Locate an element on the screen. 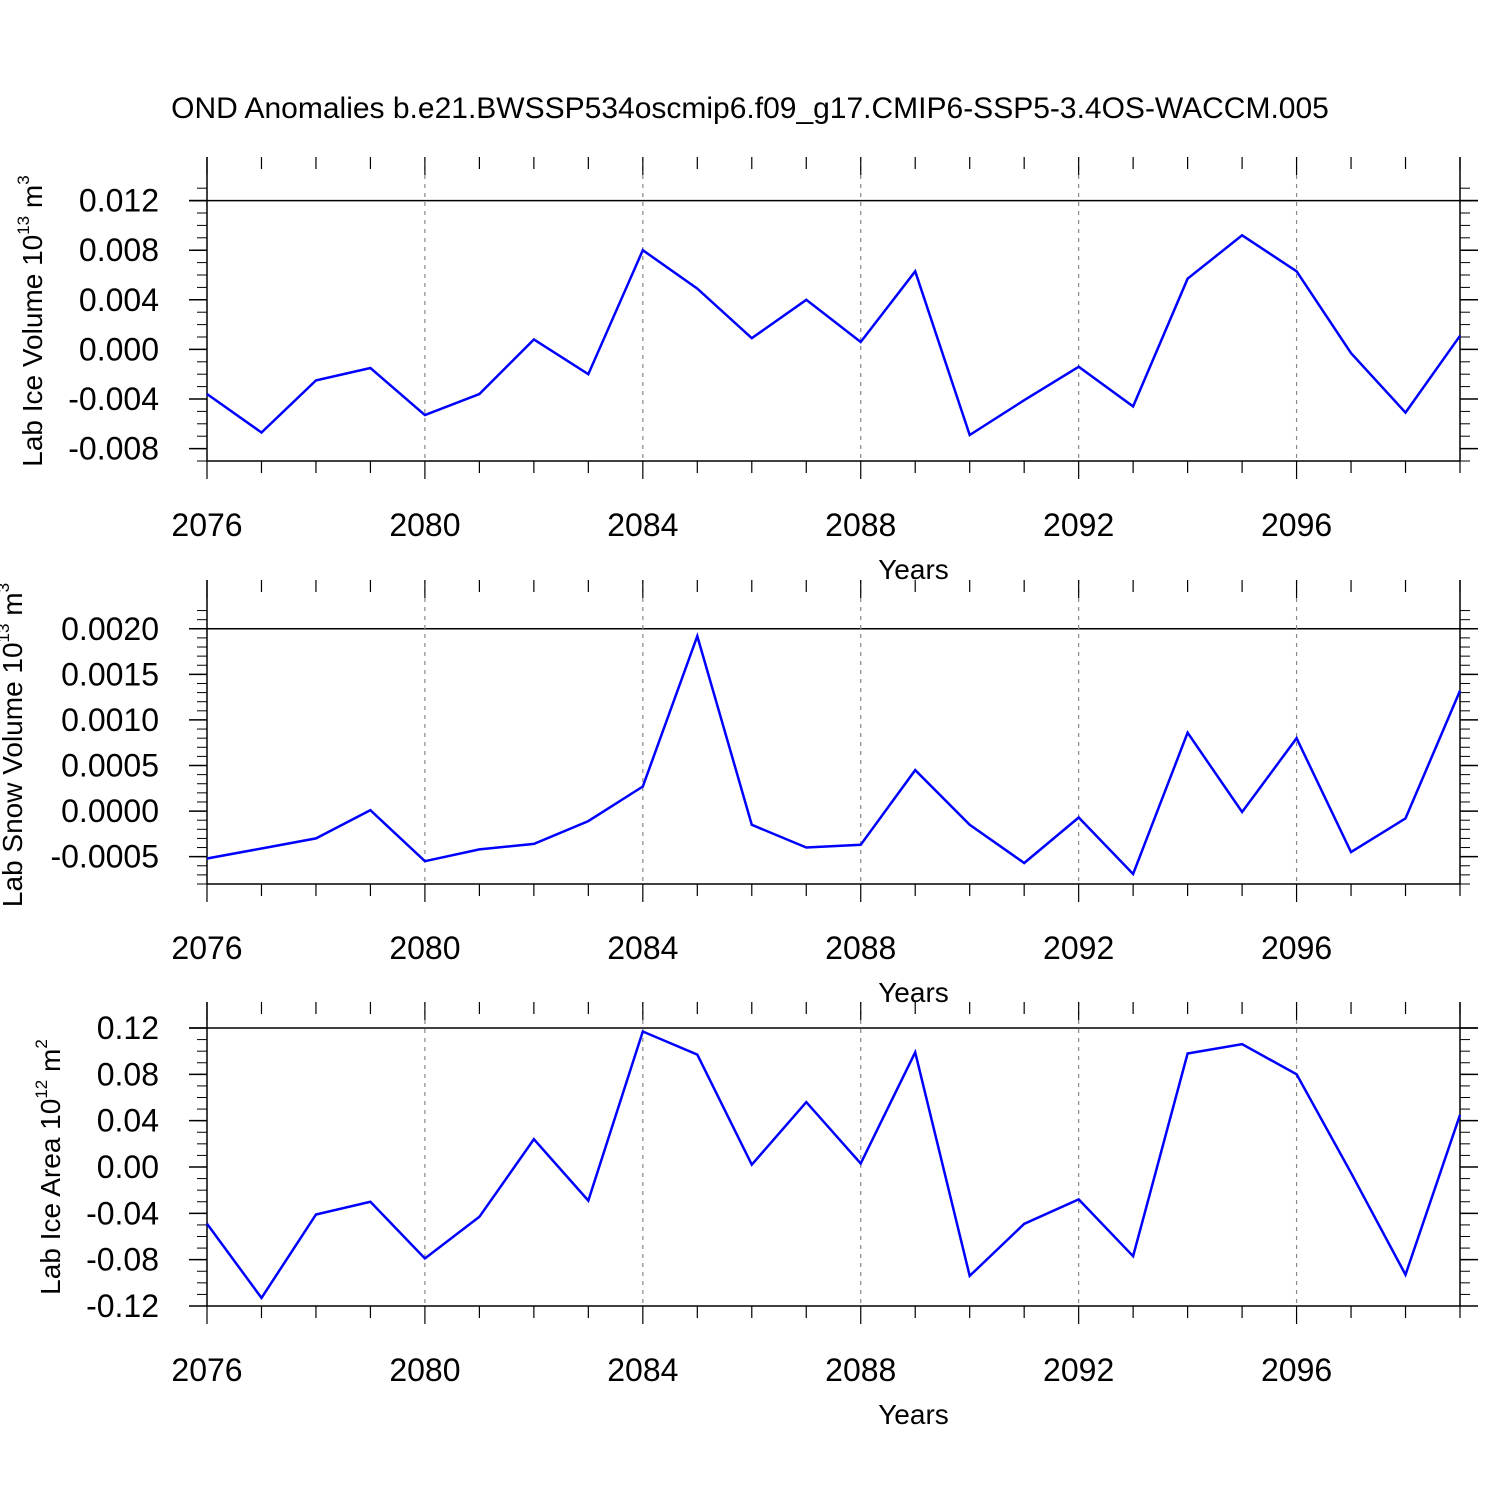  y-tick-label: -0.008 is located at coordinates (113, 449).